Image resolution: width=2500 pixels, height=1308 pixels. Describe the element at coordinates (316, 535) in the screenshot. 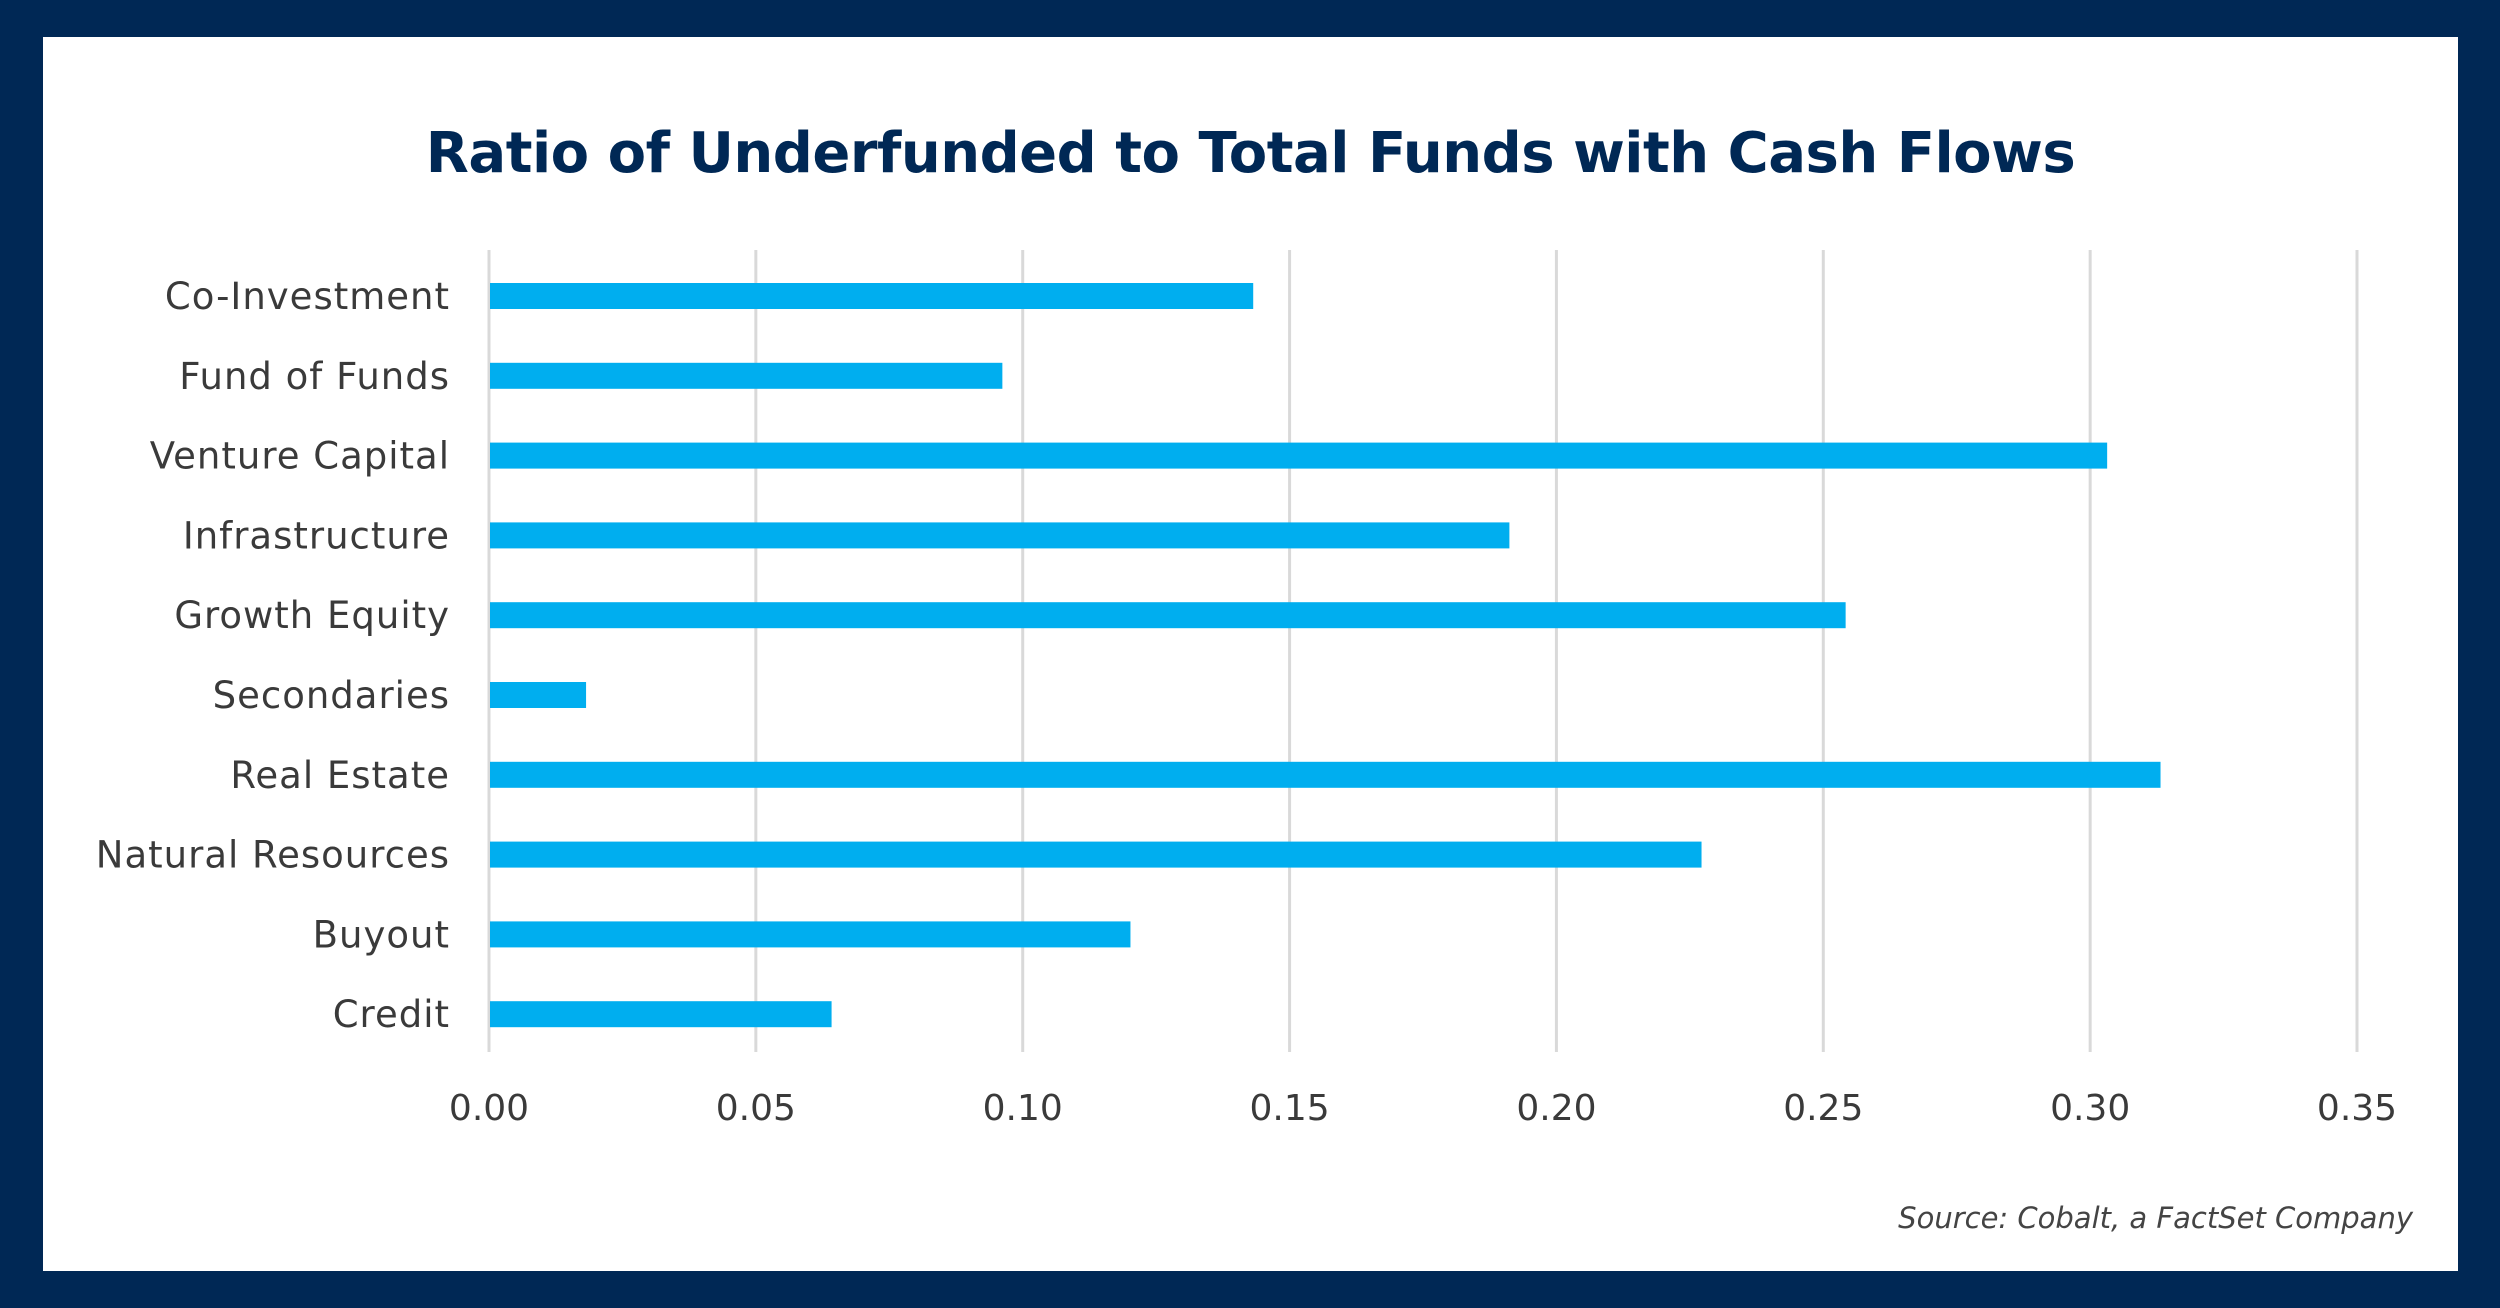

I see `category-label: Infrastructure` at that location.